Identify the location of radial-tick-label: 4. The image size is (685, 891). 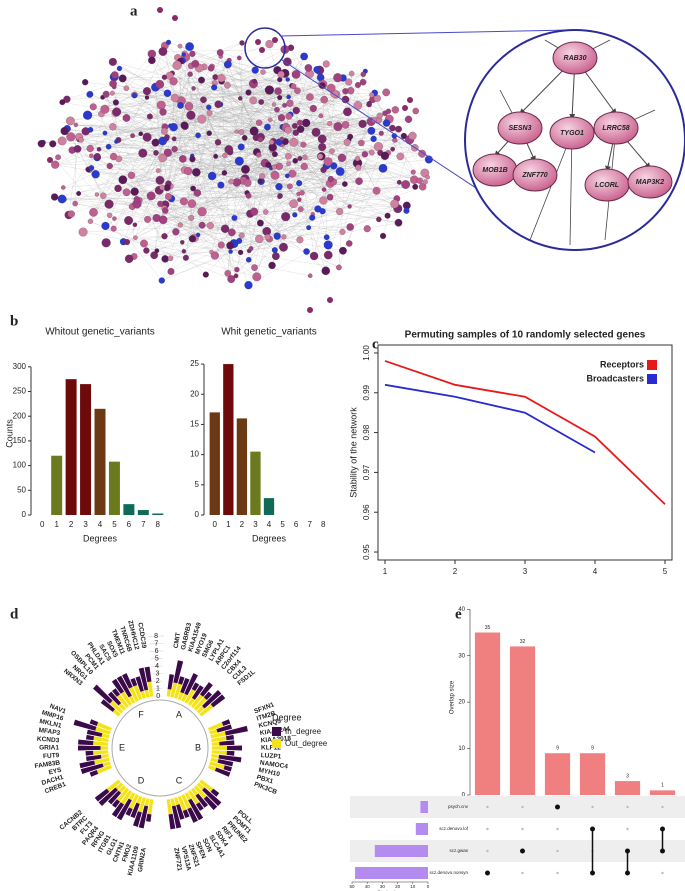
(157, 666).